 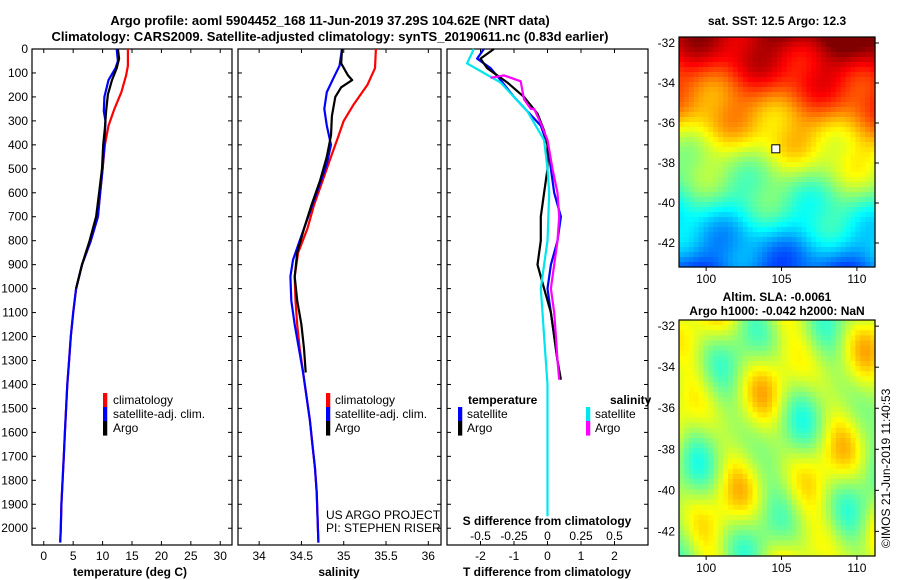 What do you see at coordinates (546, 536) in the screenshot?
I see `s-difference-x-axis: -0.5 -0.25 0 0.25 0.5` at bounding box center [546, 536].